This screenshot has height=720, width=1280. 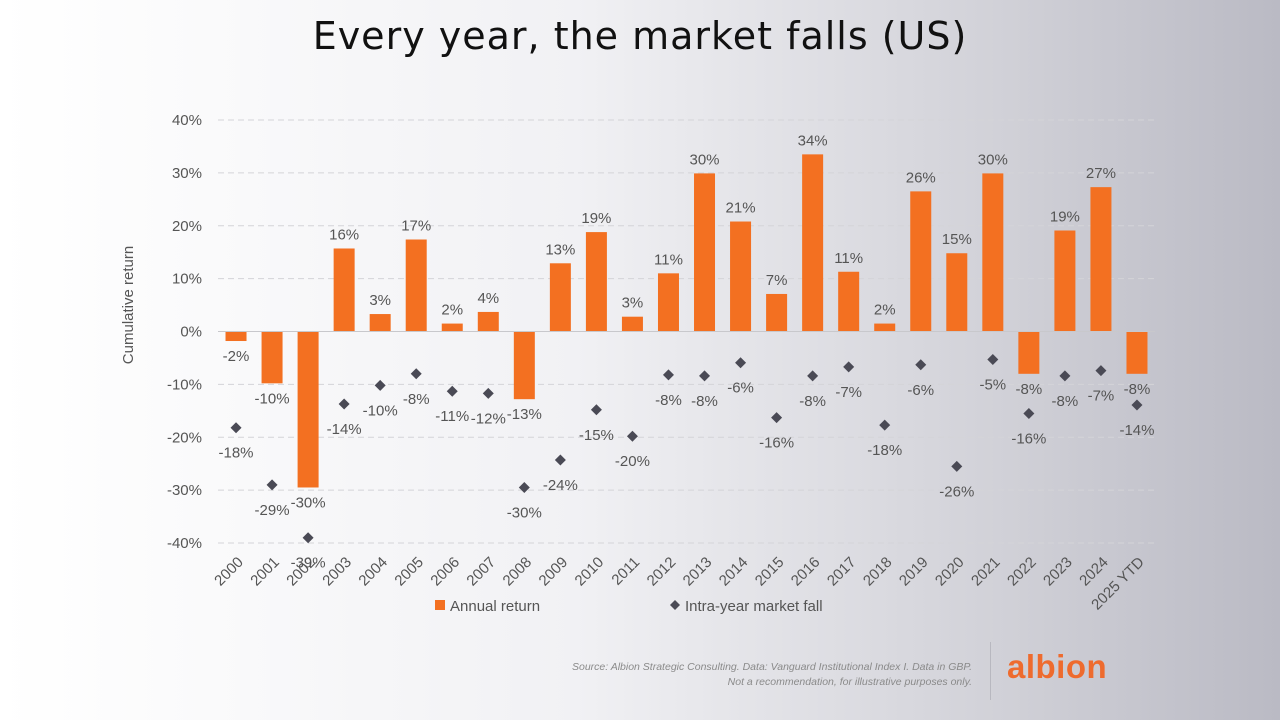 What do you see at coordinates (992, 385) in the screenshot?
I see `marker-label: -5%` at bounding box center [992, 385].